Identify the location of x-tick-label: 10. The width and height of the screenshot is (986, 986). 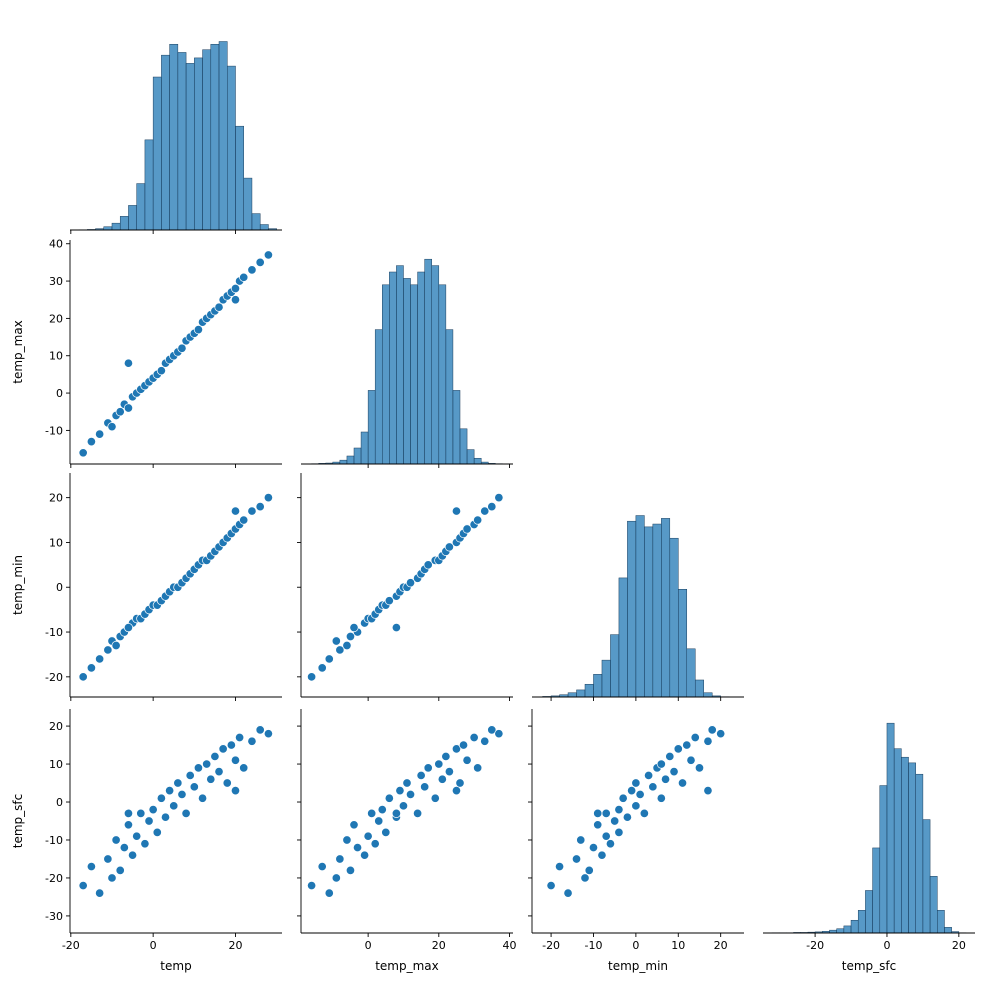
(678, 945).